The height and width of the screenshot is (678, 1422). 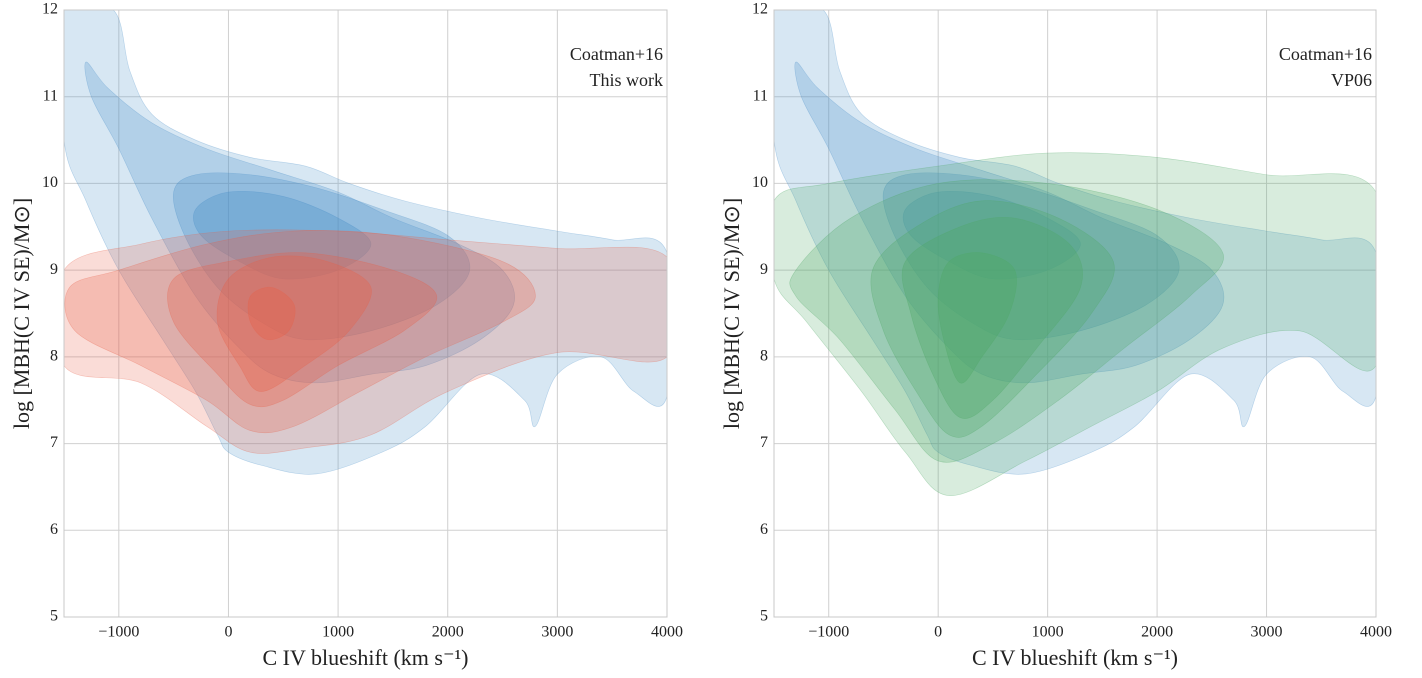 What do you see at coordinates (627, 80) in the screenshot?
I see `legend-entry: This work` at bounding box center [627, 80].